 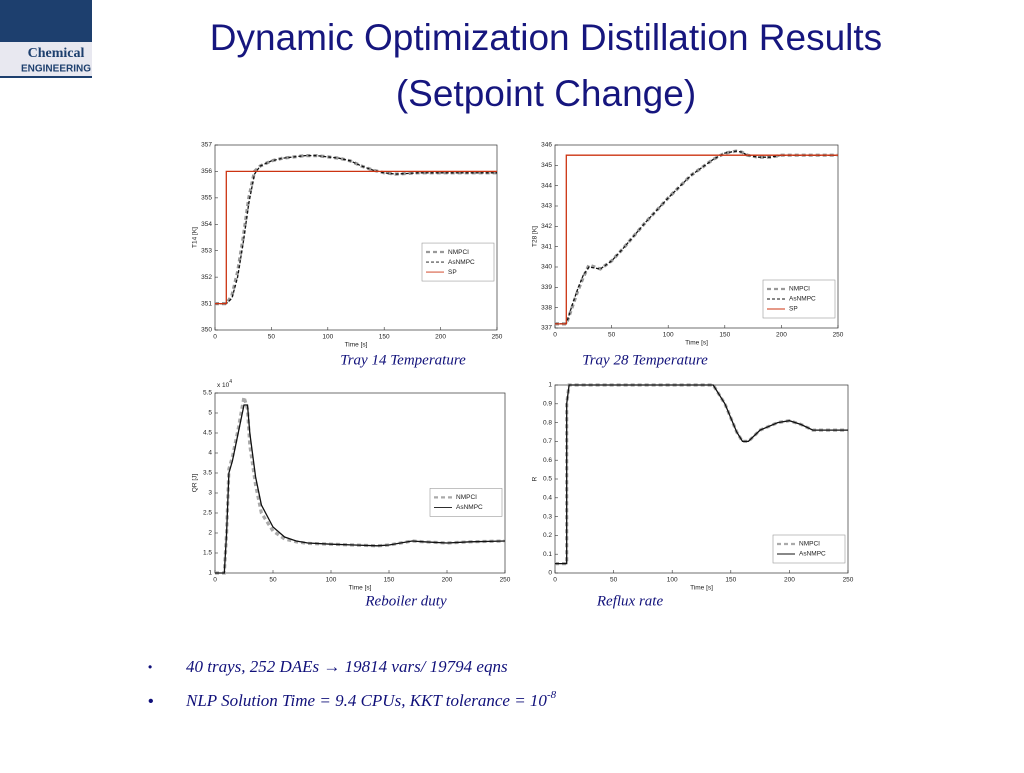 What do you see at coordinates (405, 601) in the screenshot?
I see `chart-caption: Reboiler duty` at bounding box center [405, 601].